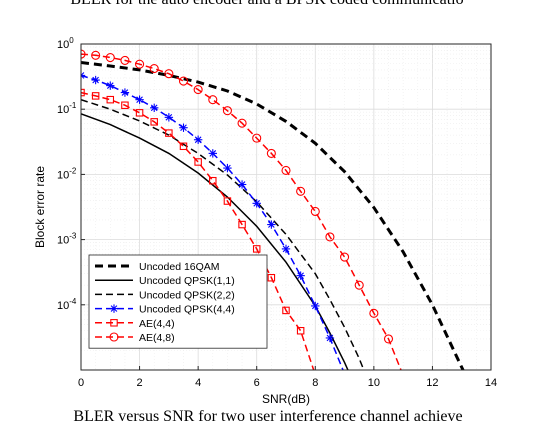 The width and height of the screenshot is (534, 438). Describe the element at coordinates (73, 170) in the screenshot. I see `y-tick-exponent: -2` at that location.